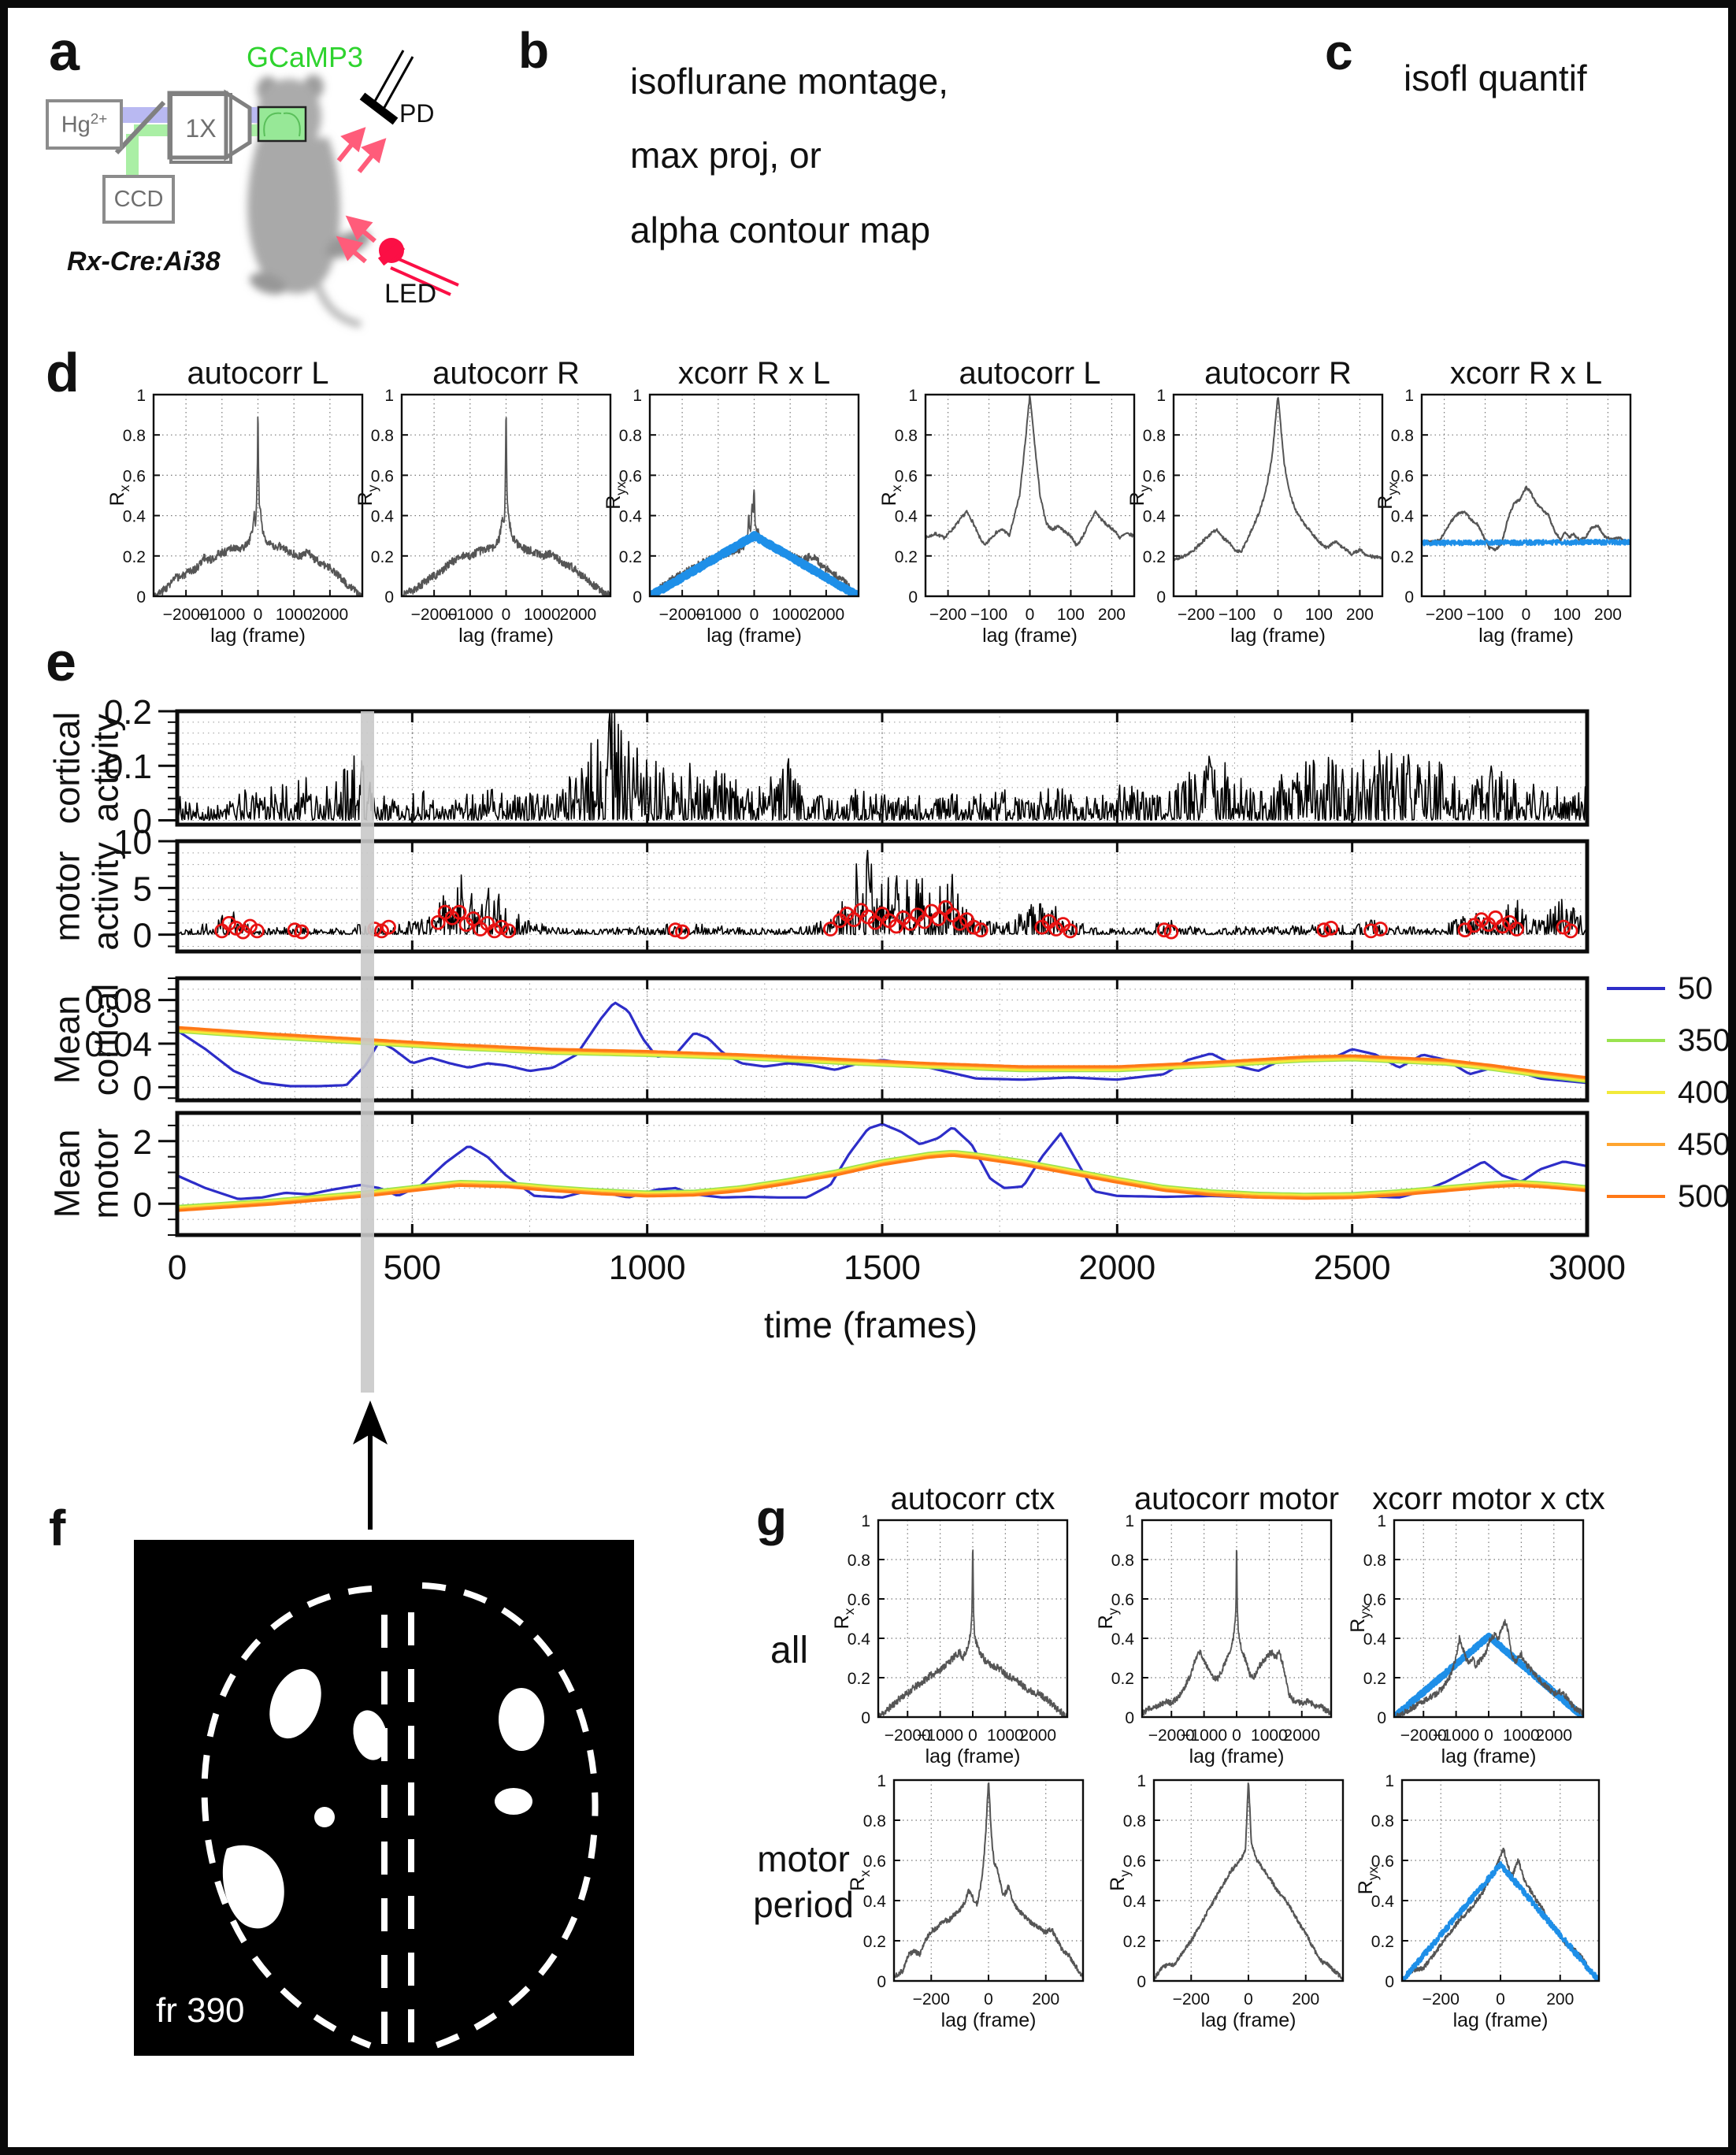 Image resolution: width=1736 pixels, height=2155 pixels. What do you see at coordinates (1120, 1880) in the screenshot?
I see `plot-ylabel: Ry` at bounding box center [1120, 1880].